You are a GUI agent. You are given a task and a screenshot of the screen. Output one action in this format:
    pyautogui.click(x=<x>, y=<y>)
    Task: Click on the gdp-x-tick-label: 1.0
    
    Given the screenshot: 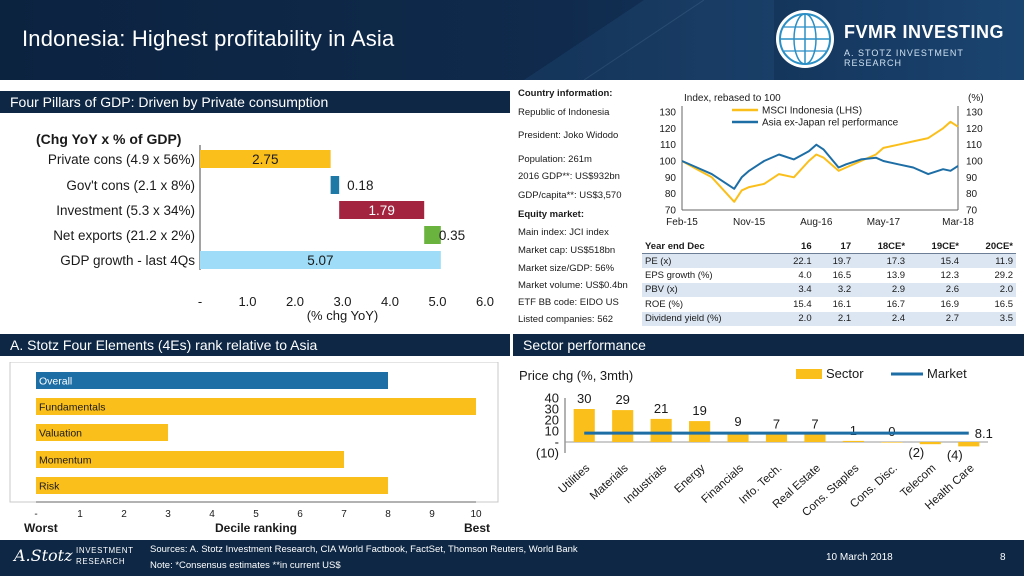 What is the action you would take?
    pyautogui.click(x=247, y=301)
    